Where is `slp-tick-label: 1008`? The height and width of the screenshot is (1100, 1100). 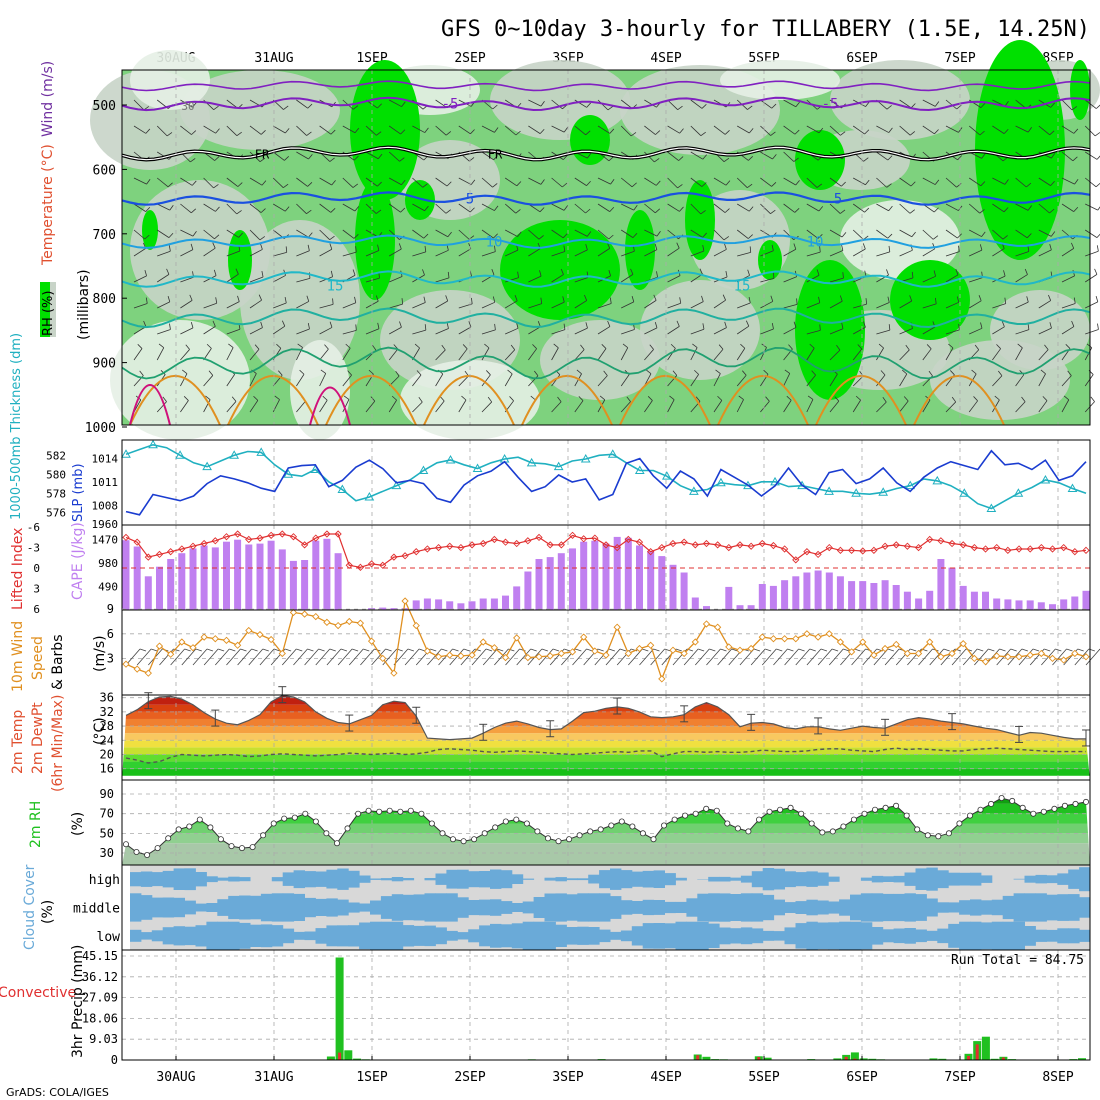
slp-tick-label: 1008 is located at coordinates (105, 505).